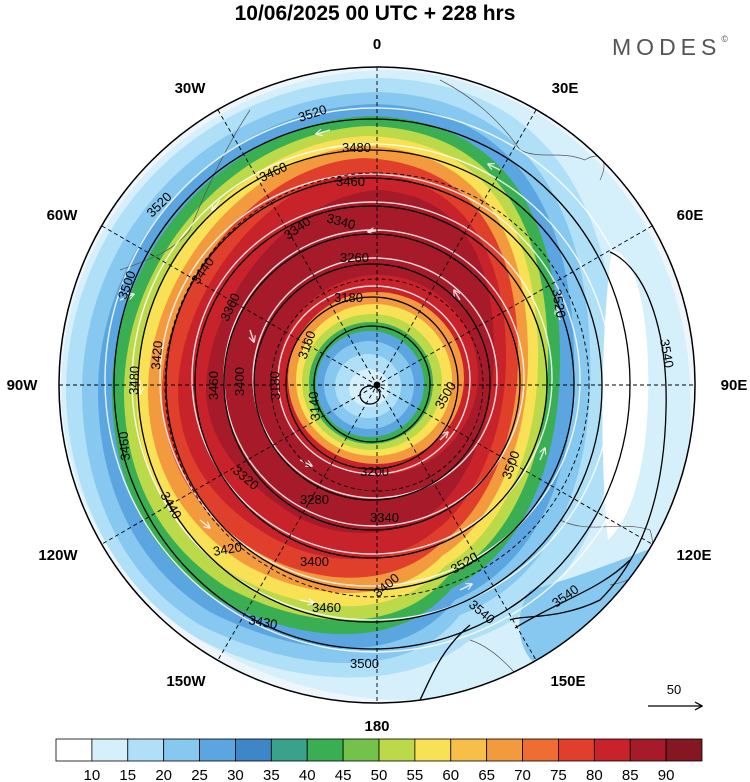  Describe the element at coordinates (690, 215) in the screenshot. I see `lon-label-60e: 60E` at that location.